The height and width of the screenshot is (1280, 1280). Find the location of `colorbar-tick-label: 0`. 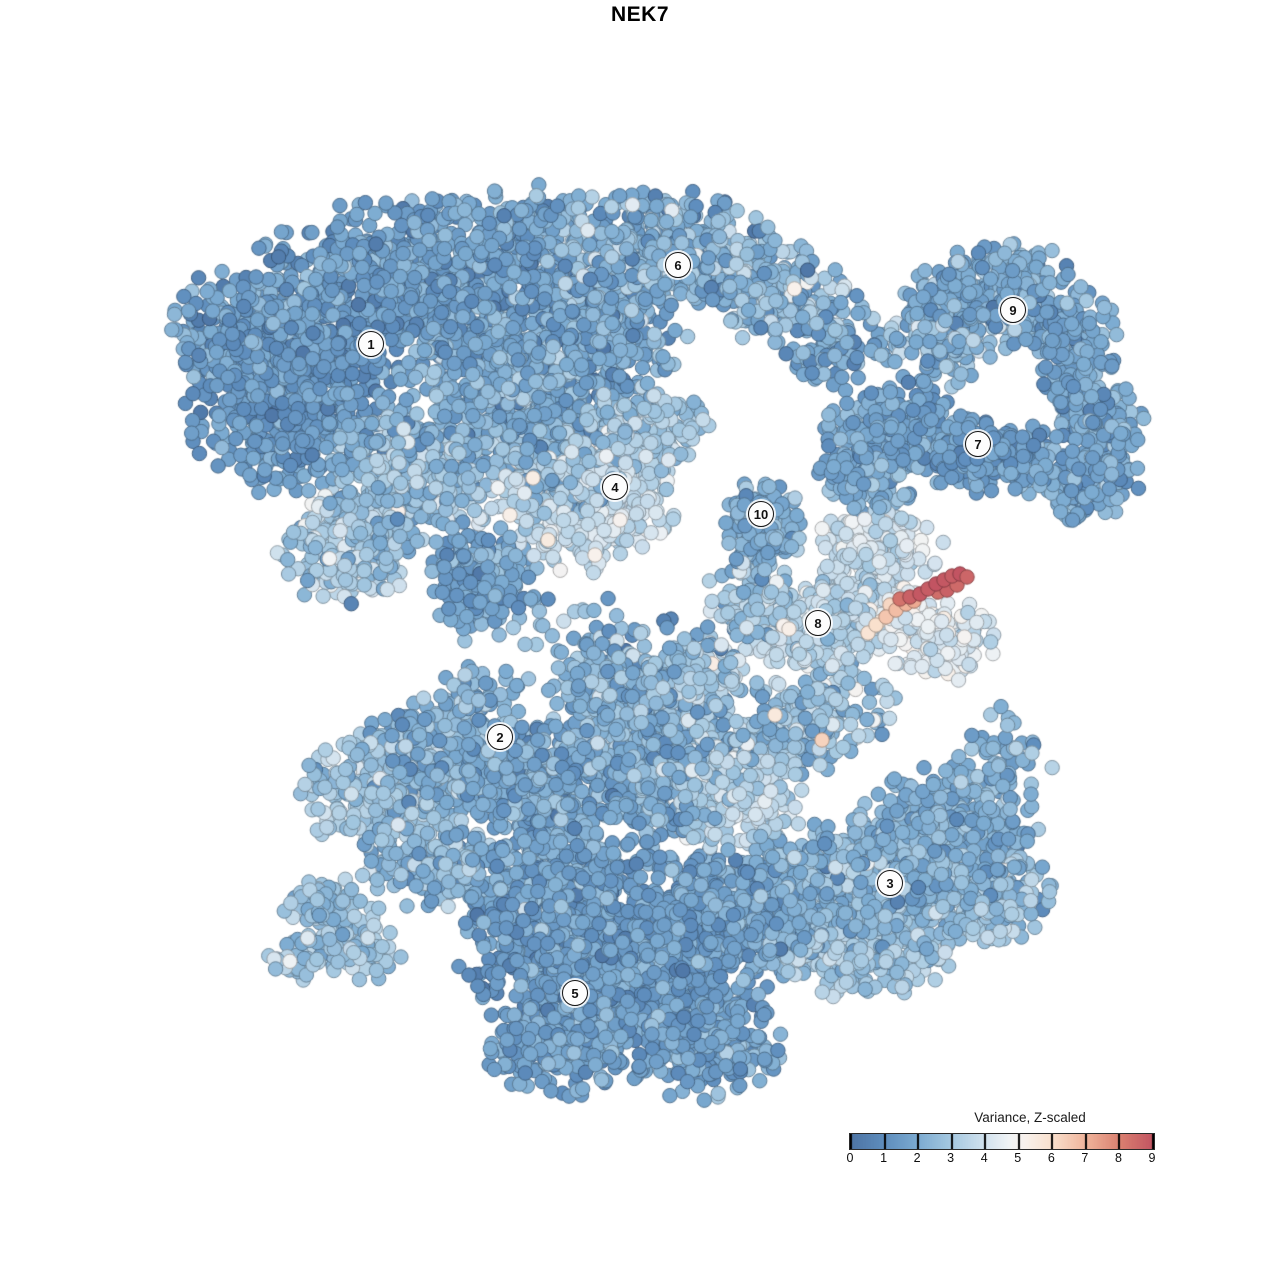

colorbar-tick-label: 0 is located at coordinates (850, 1158).